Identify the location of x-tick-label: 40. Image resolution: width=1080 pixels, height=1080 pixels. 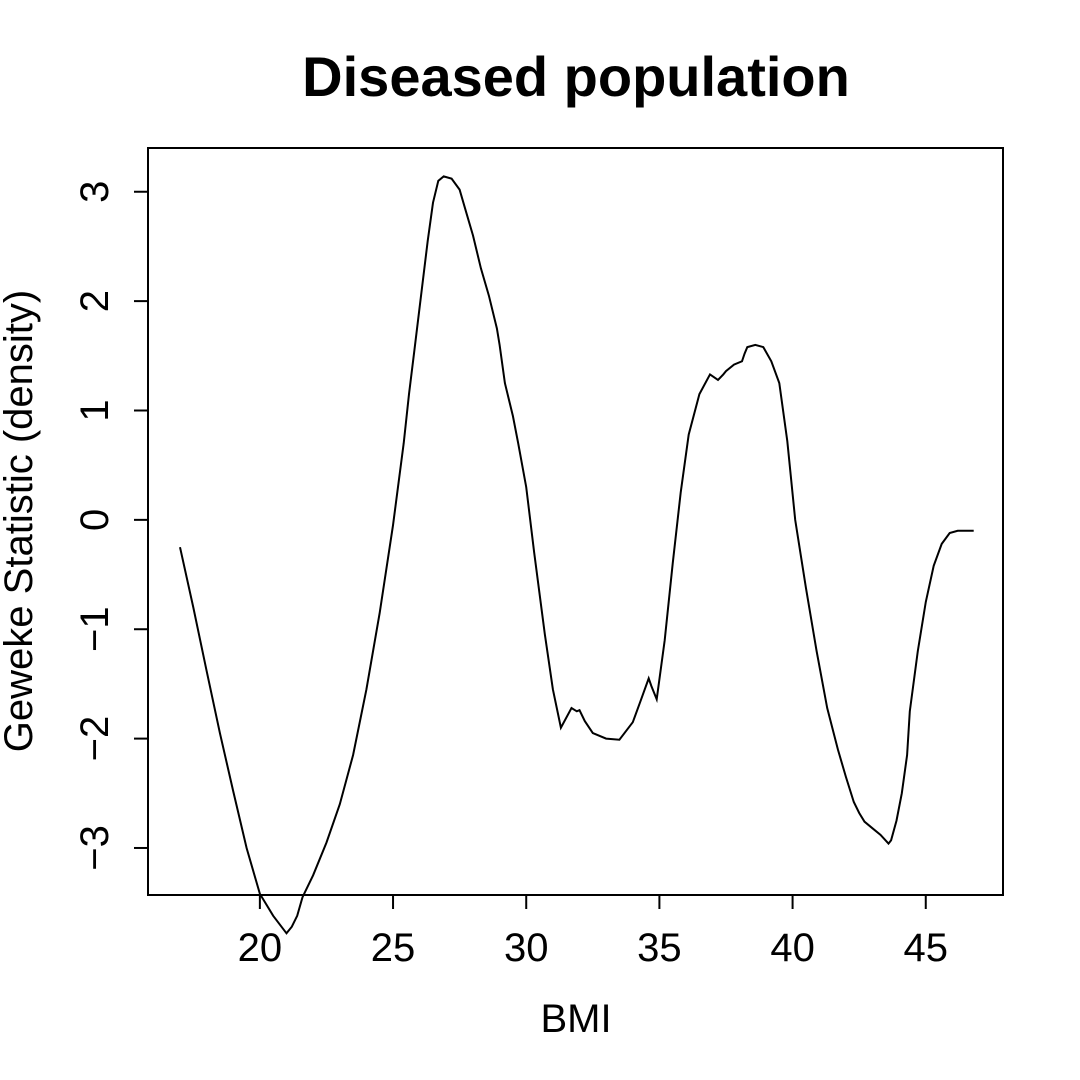
(792, 948).